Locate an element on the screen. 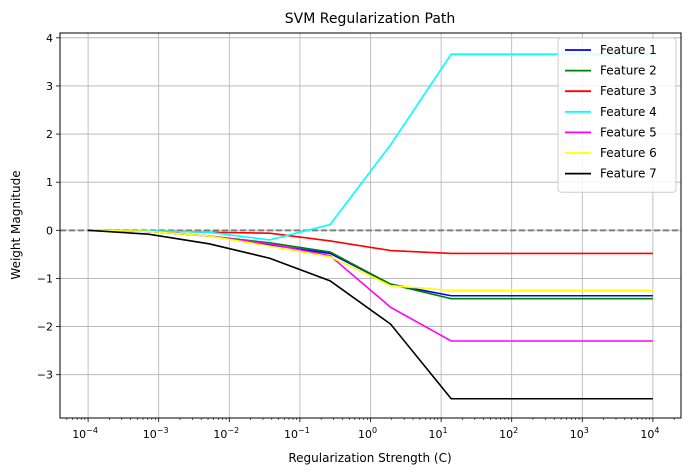 The width and height of the screenshot is (689, 475). x-tick-label: 10⁴ is located at coordinates (649, 433).